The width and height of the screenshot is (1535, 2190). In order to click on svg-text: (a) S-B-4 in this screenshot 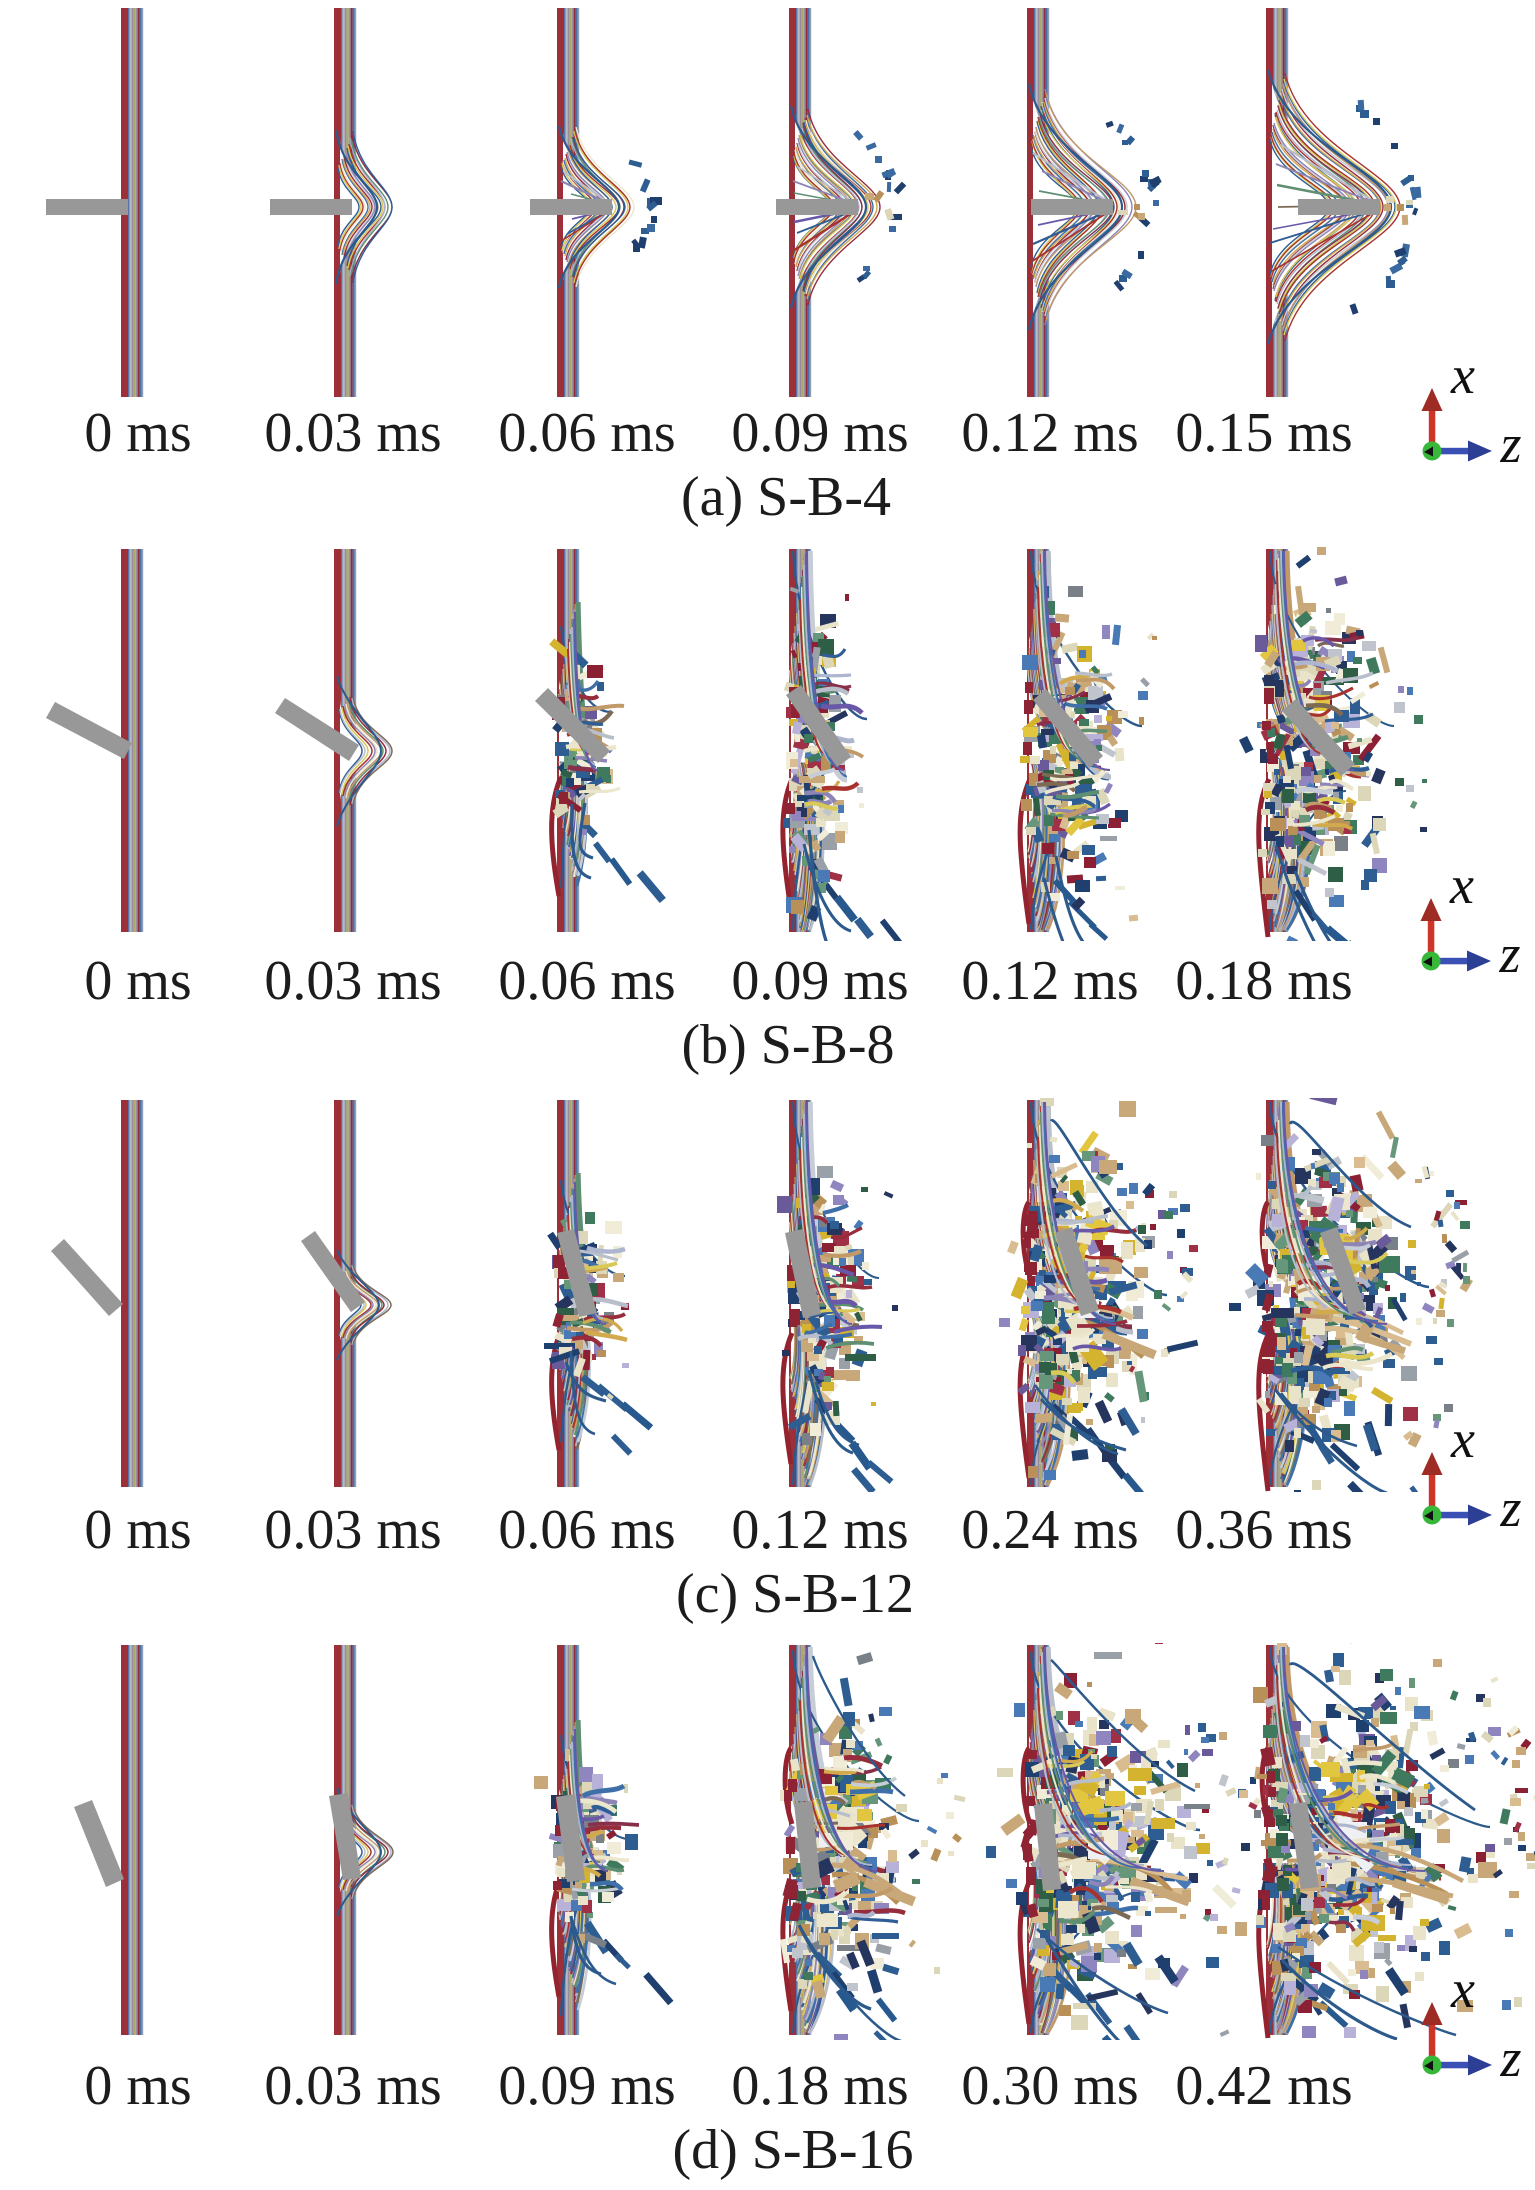, I will do `click(786, 497)`.